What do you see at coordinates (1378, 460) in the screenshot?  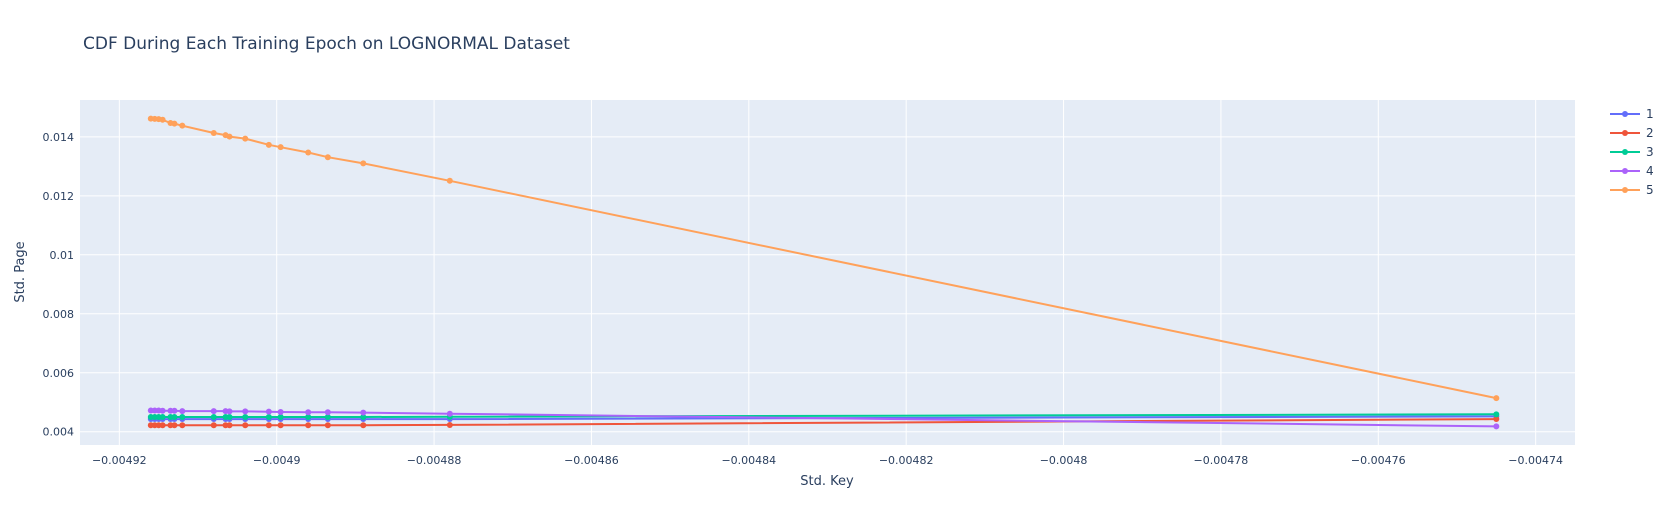 I see `x-tick-label: −0.00476` at bounding box center [1378, 460].